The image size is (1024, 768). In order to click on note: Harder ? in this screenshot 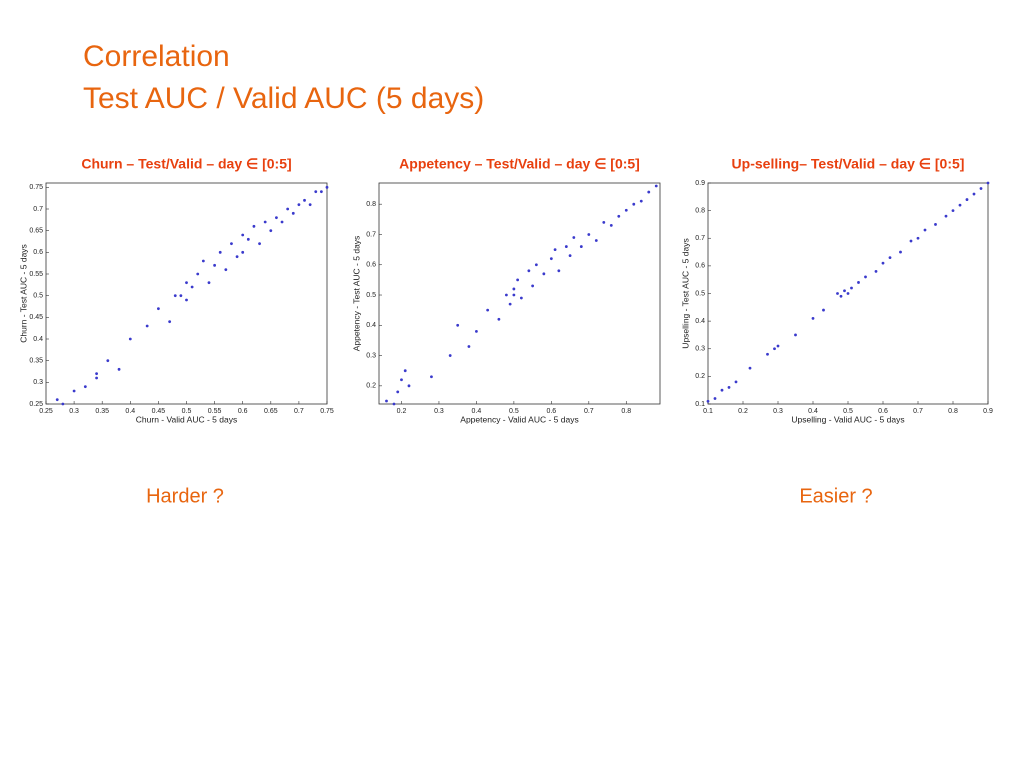, I will do `click(185, 496)`.